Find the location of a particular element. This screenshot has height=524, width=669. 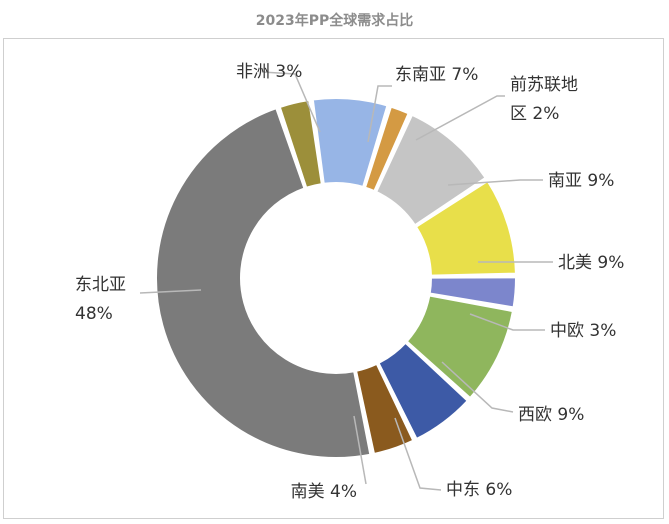

data-label-北美: 北美 9% is located at coordinates (591, 263).